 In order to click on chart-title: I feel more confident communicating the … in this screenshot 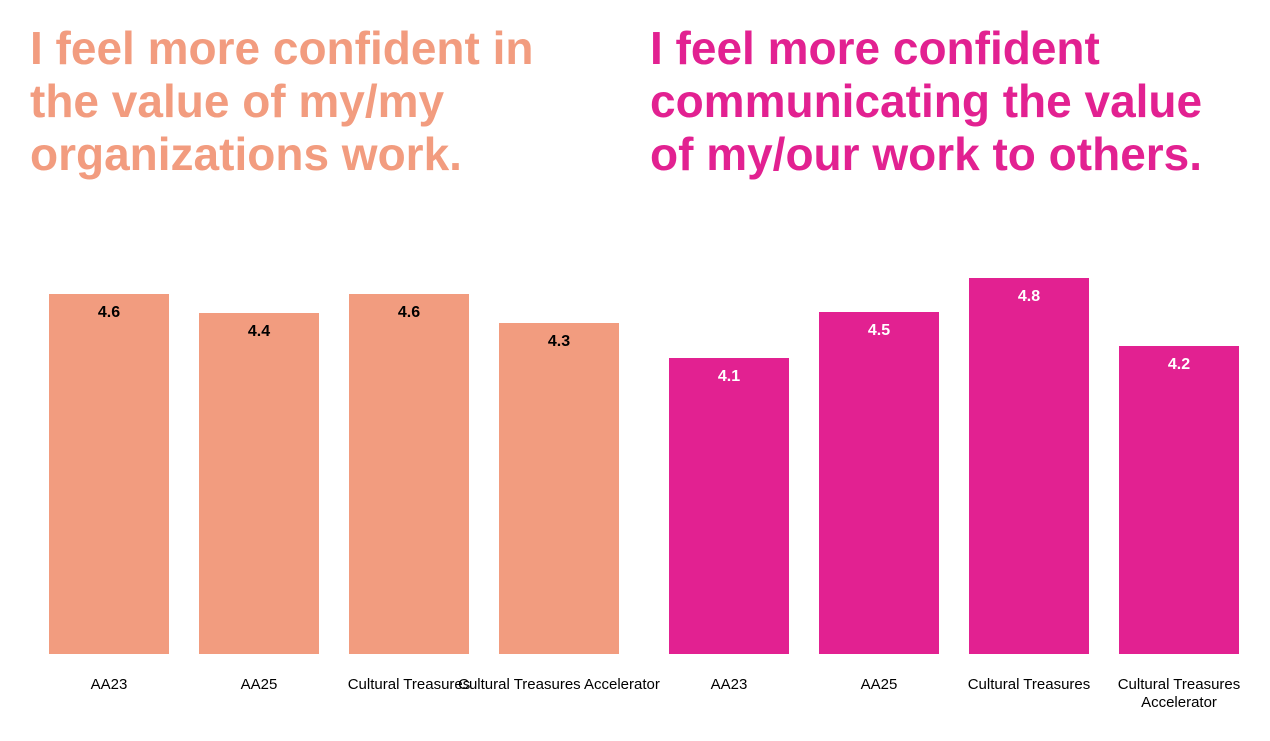, I will do `click(926, 101)`.